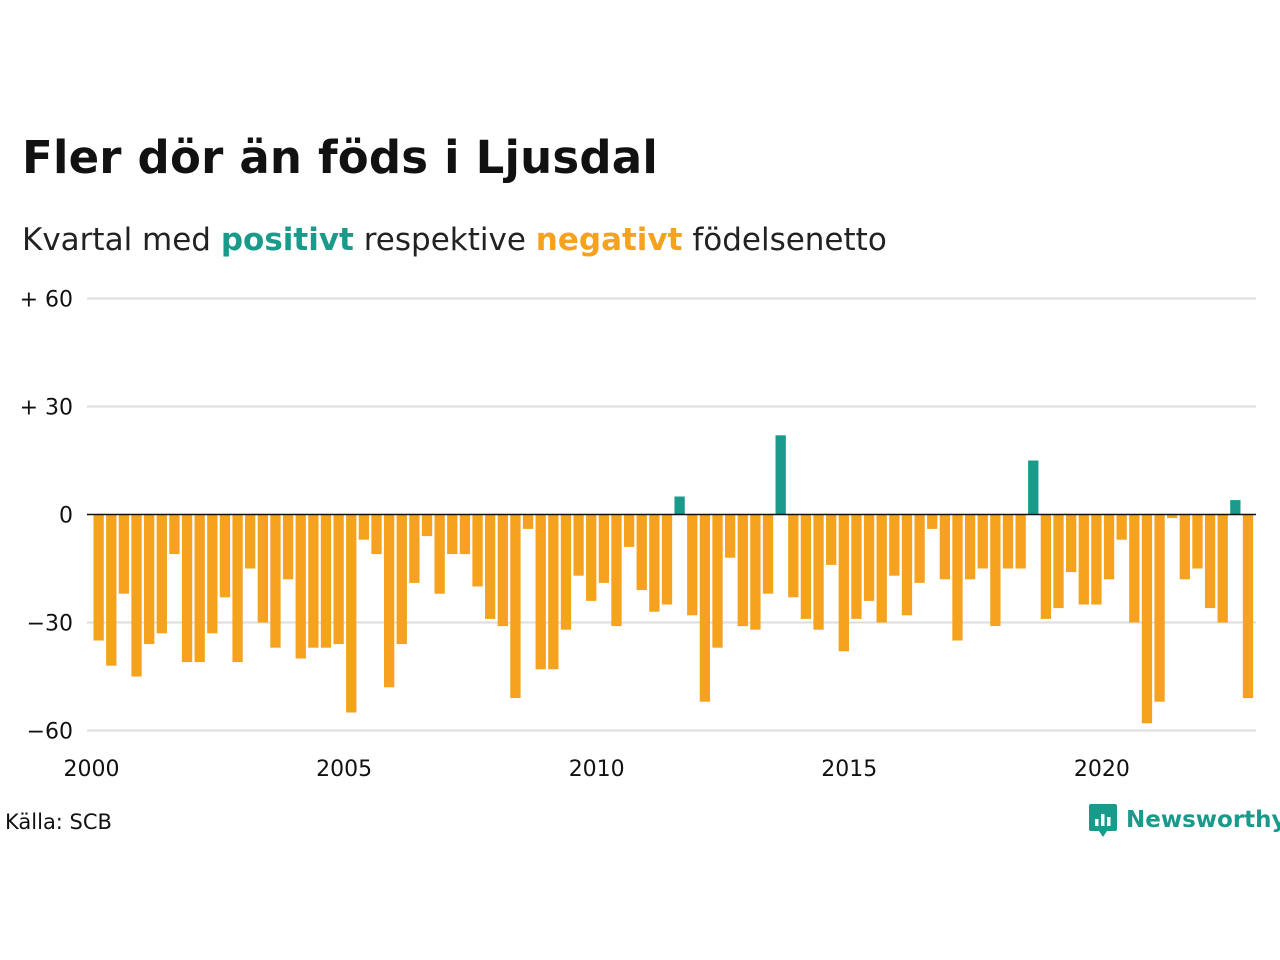 Image resolution: width=1280 pixels, height=960 pixels. Describe the element at coordinates (46, 516) in the screenshot. I see `y-tick-labels: + 60 + 30 0 −30 −60` at that location.